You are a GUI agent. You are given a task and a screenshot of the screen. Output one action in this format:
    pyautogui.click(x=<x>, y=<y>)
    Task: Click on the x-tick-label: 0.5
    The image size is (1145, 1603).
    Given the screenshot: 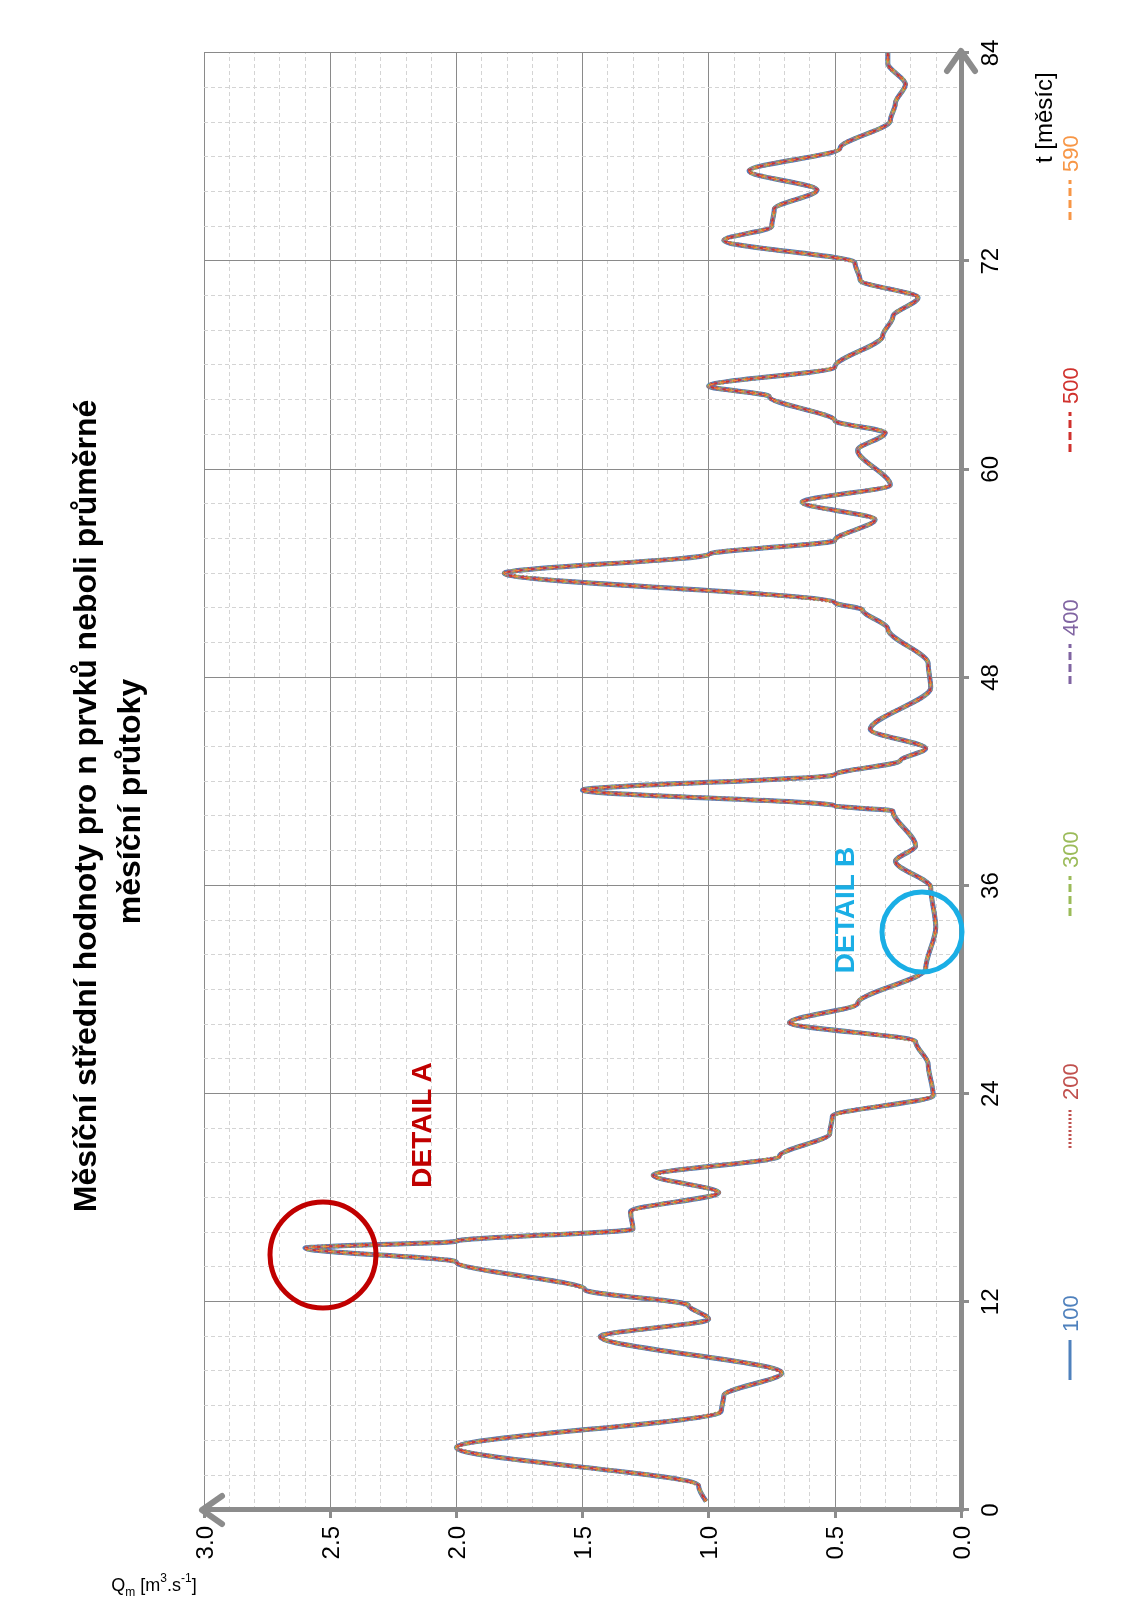 What is the action you would take?
    pyautogui.click(x=835, y=1543)
    